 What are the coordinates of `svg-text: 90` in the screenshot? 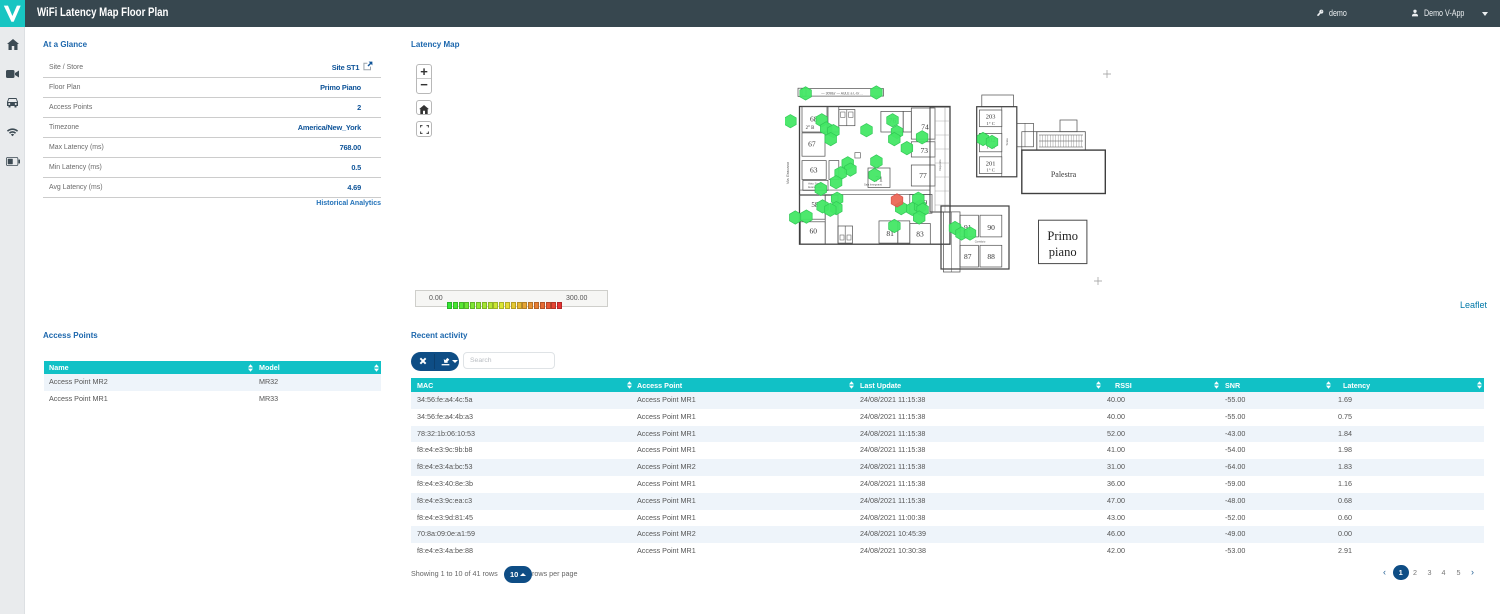 It's located at (991, 227).